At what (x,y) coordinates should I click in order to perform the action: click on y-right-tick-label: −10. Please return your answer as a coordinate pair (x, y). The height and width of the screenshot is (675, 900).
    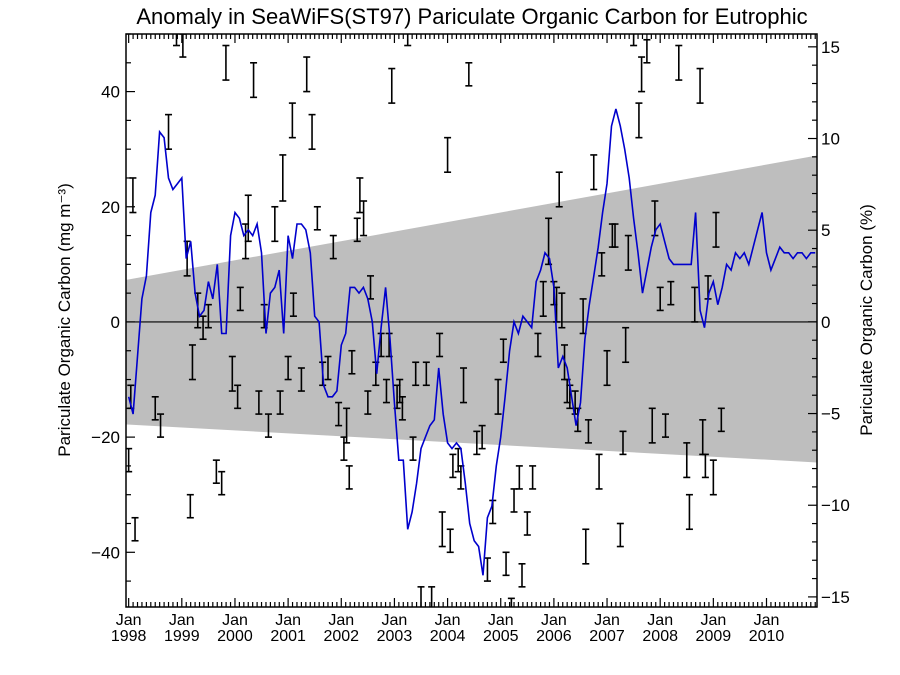
    Looking at the image, I should click on (835, 505).